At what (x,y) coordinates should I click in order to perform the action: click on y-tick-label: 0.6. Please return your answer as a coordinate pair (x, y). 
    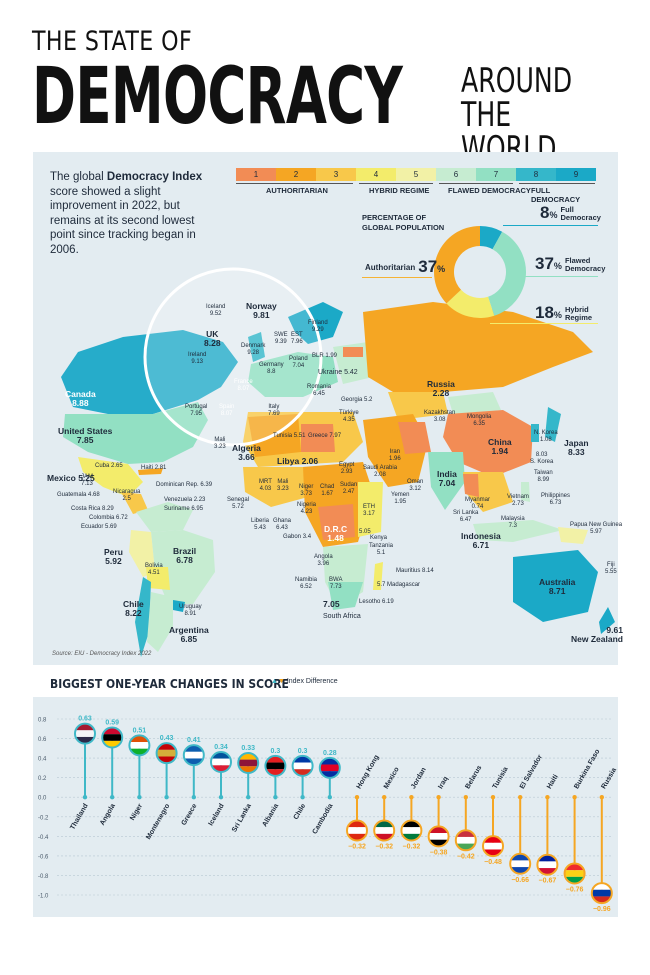
    Looking at the image, I should click on (42, 740).